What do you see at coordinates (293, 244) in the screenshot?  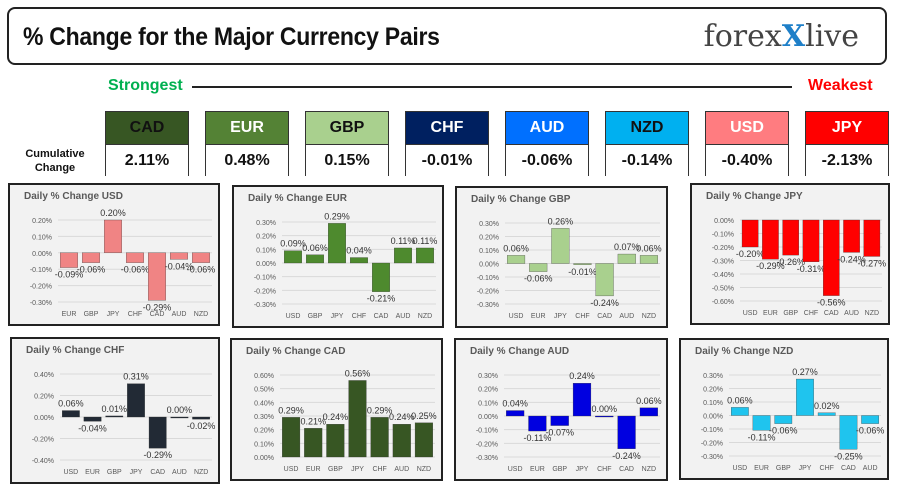 I see `data-label: 0.09%` at bounding box center [293, 244].